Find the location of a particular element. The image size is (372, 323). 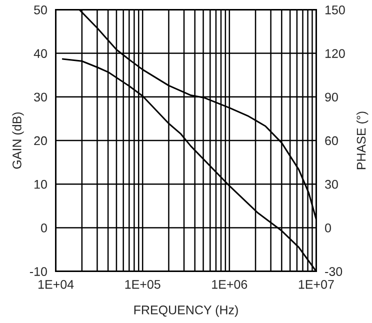

x-tick-label: 1E+07 is located at coordinates (316, 284).